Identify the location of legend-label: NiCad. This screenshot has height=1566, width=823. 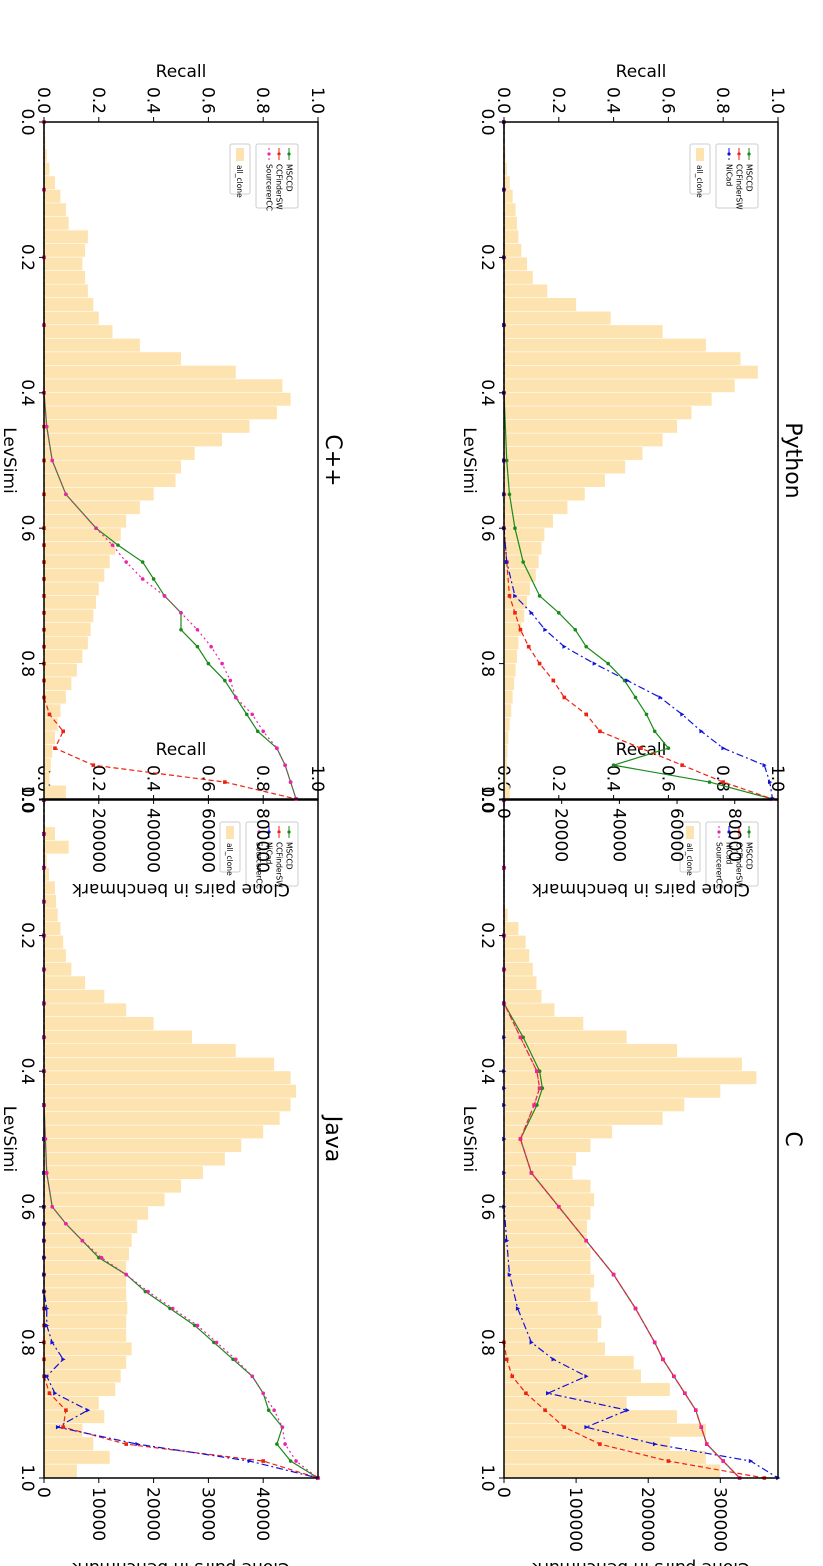
(729, 853).